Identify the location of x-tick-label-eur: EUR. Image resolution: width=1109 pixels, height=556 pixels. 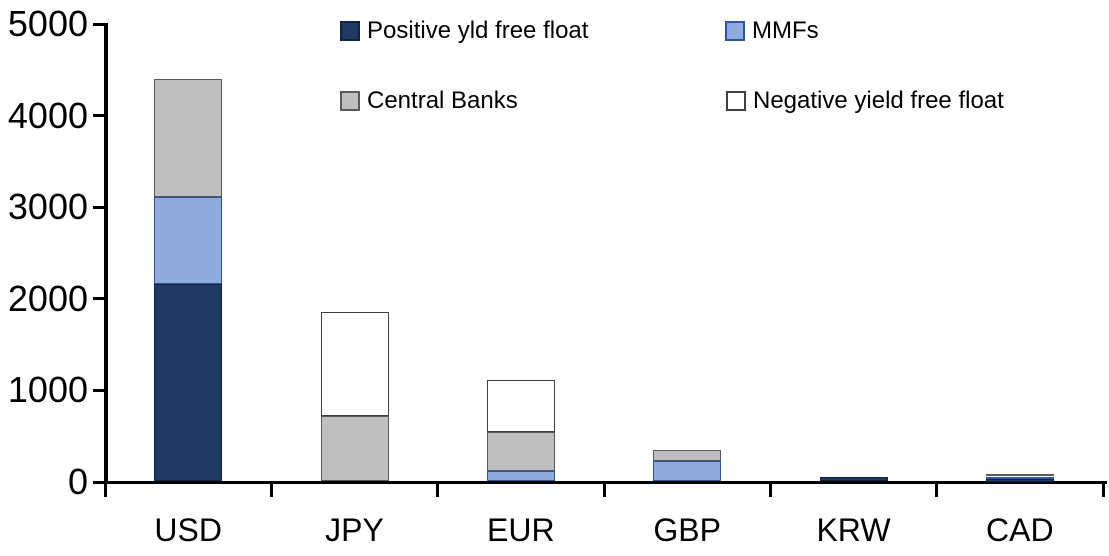
(521, 530).